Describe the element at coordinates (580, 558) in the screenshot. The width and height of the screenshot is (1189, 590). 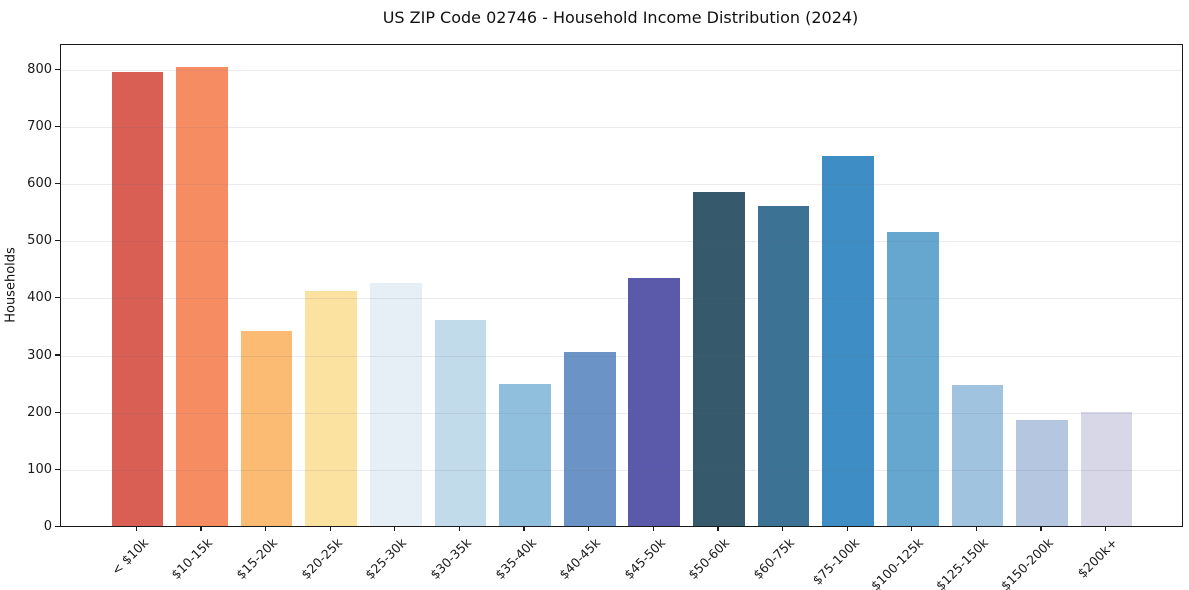
I see `x-tick-label: $40-45k` at that location.